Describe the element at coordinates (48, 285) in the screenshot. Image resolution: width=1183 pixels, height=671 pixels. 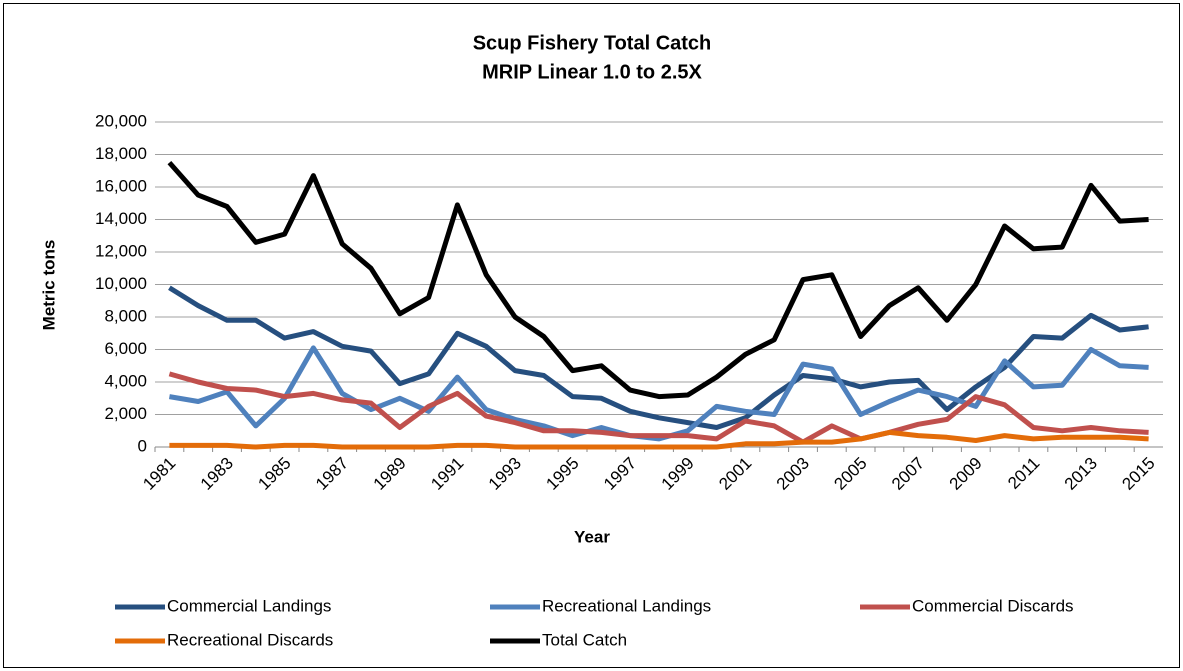
I see `y-axis-title: Metric tons` at that location.